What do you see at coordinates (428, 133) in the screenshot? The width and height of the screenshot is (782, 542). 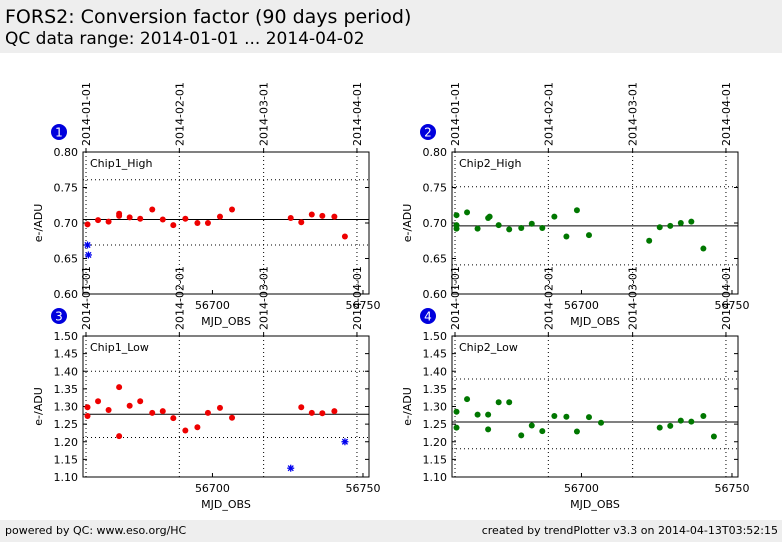 I see `panel-badge-number: 2` at bounding box center [428, 133].